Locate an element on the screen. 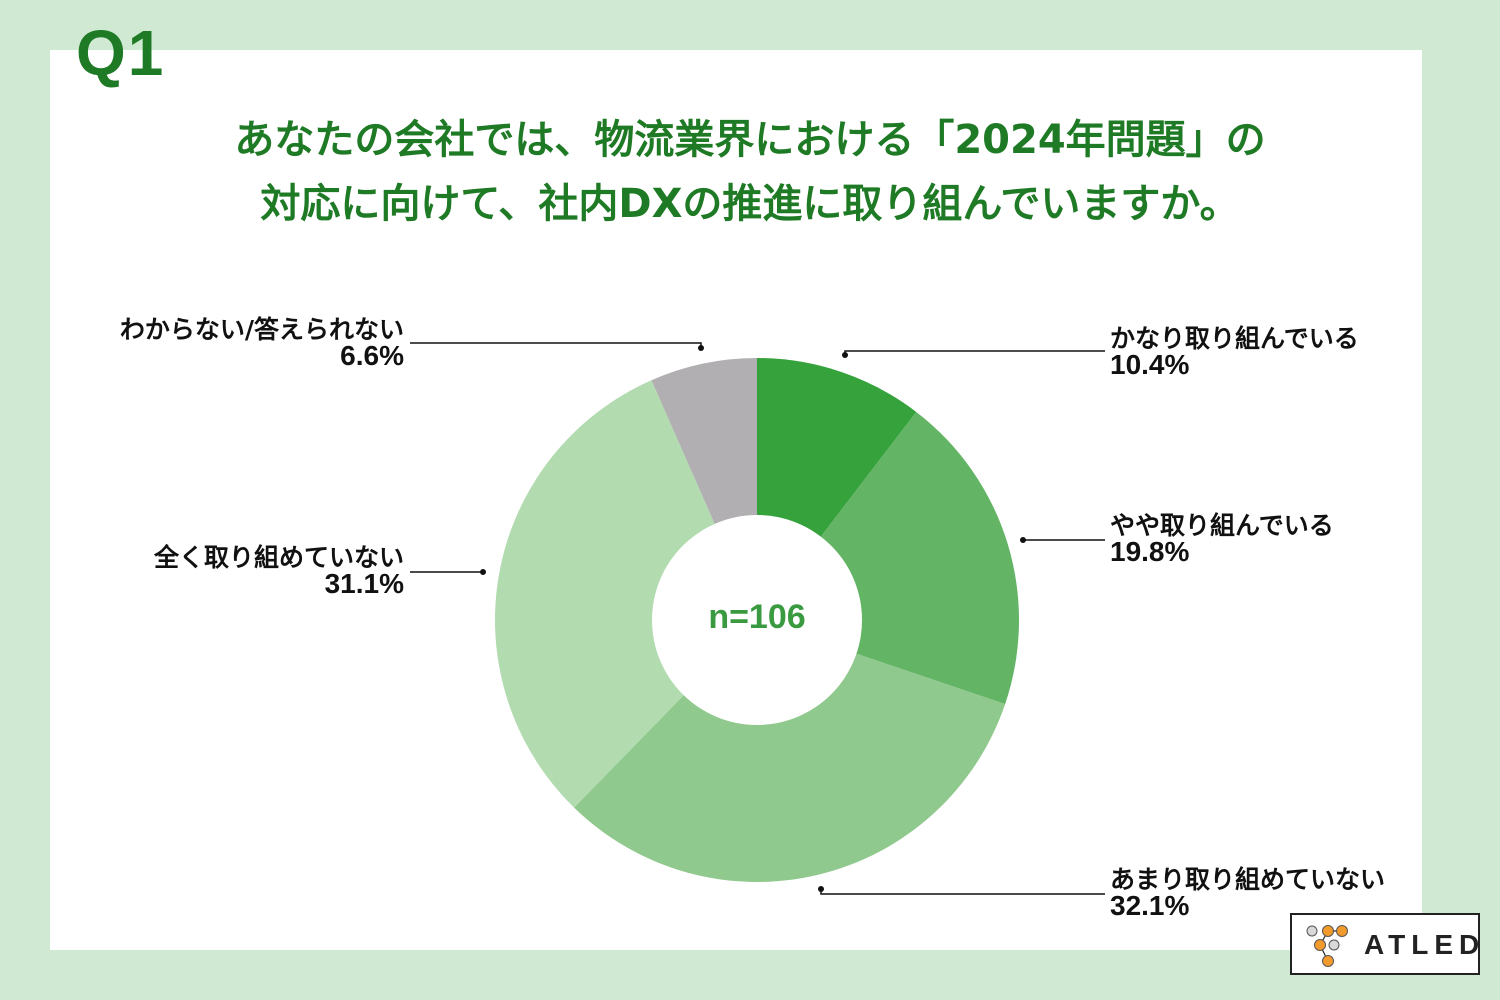 This screenshot has width=1500, height=1000. donut-hole is located at coordinates (757, 620).